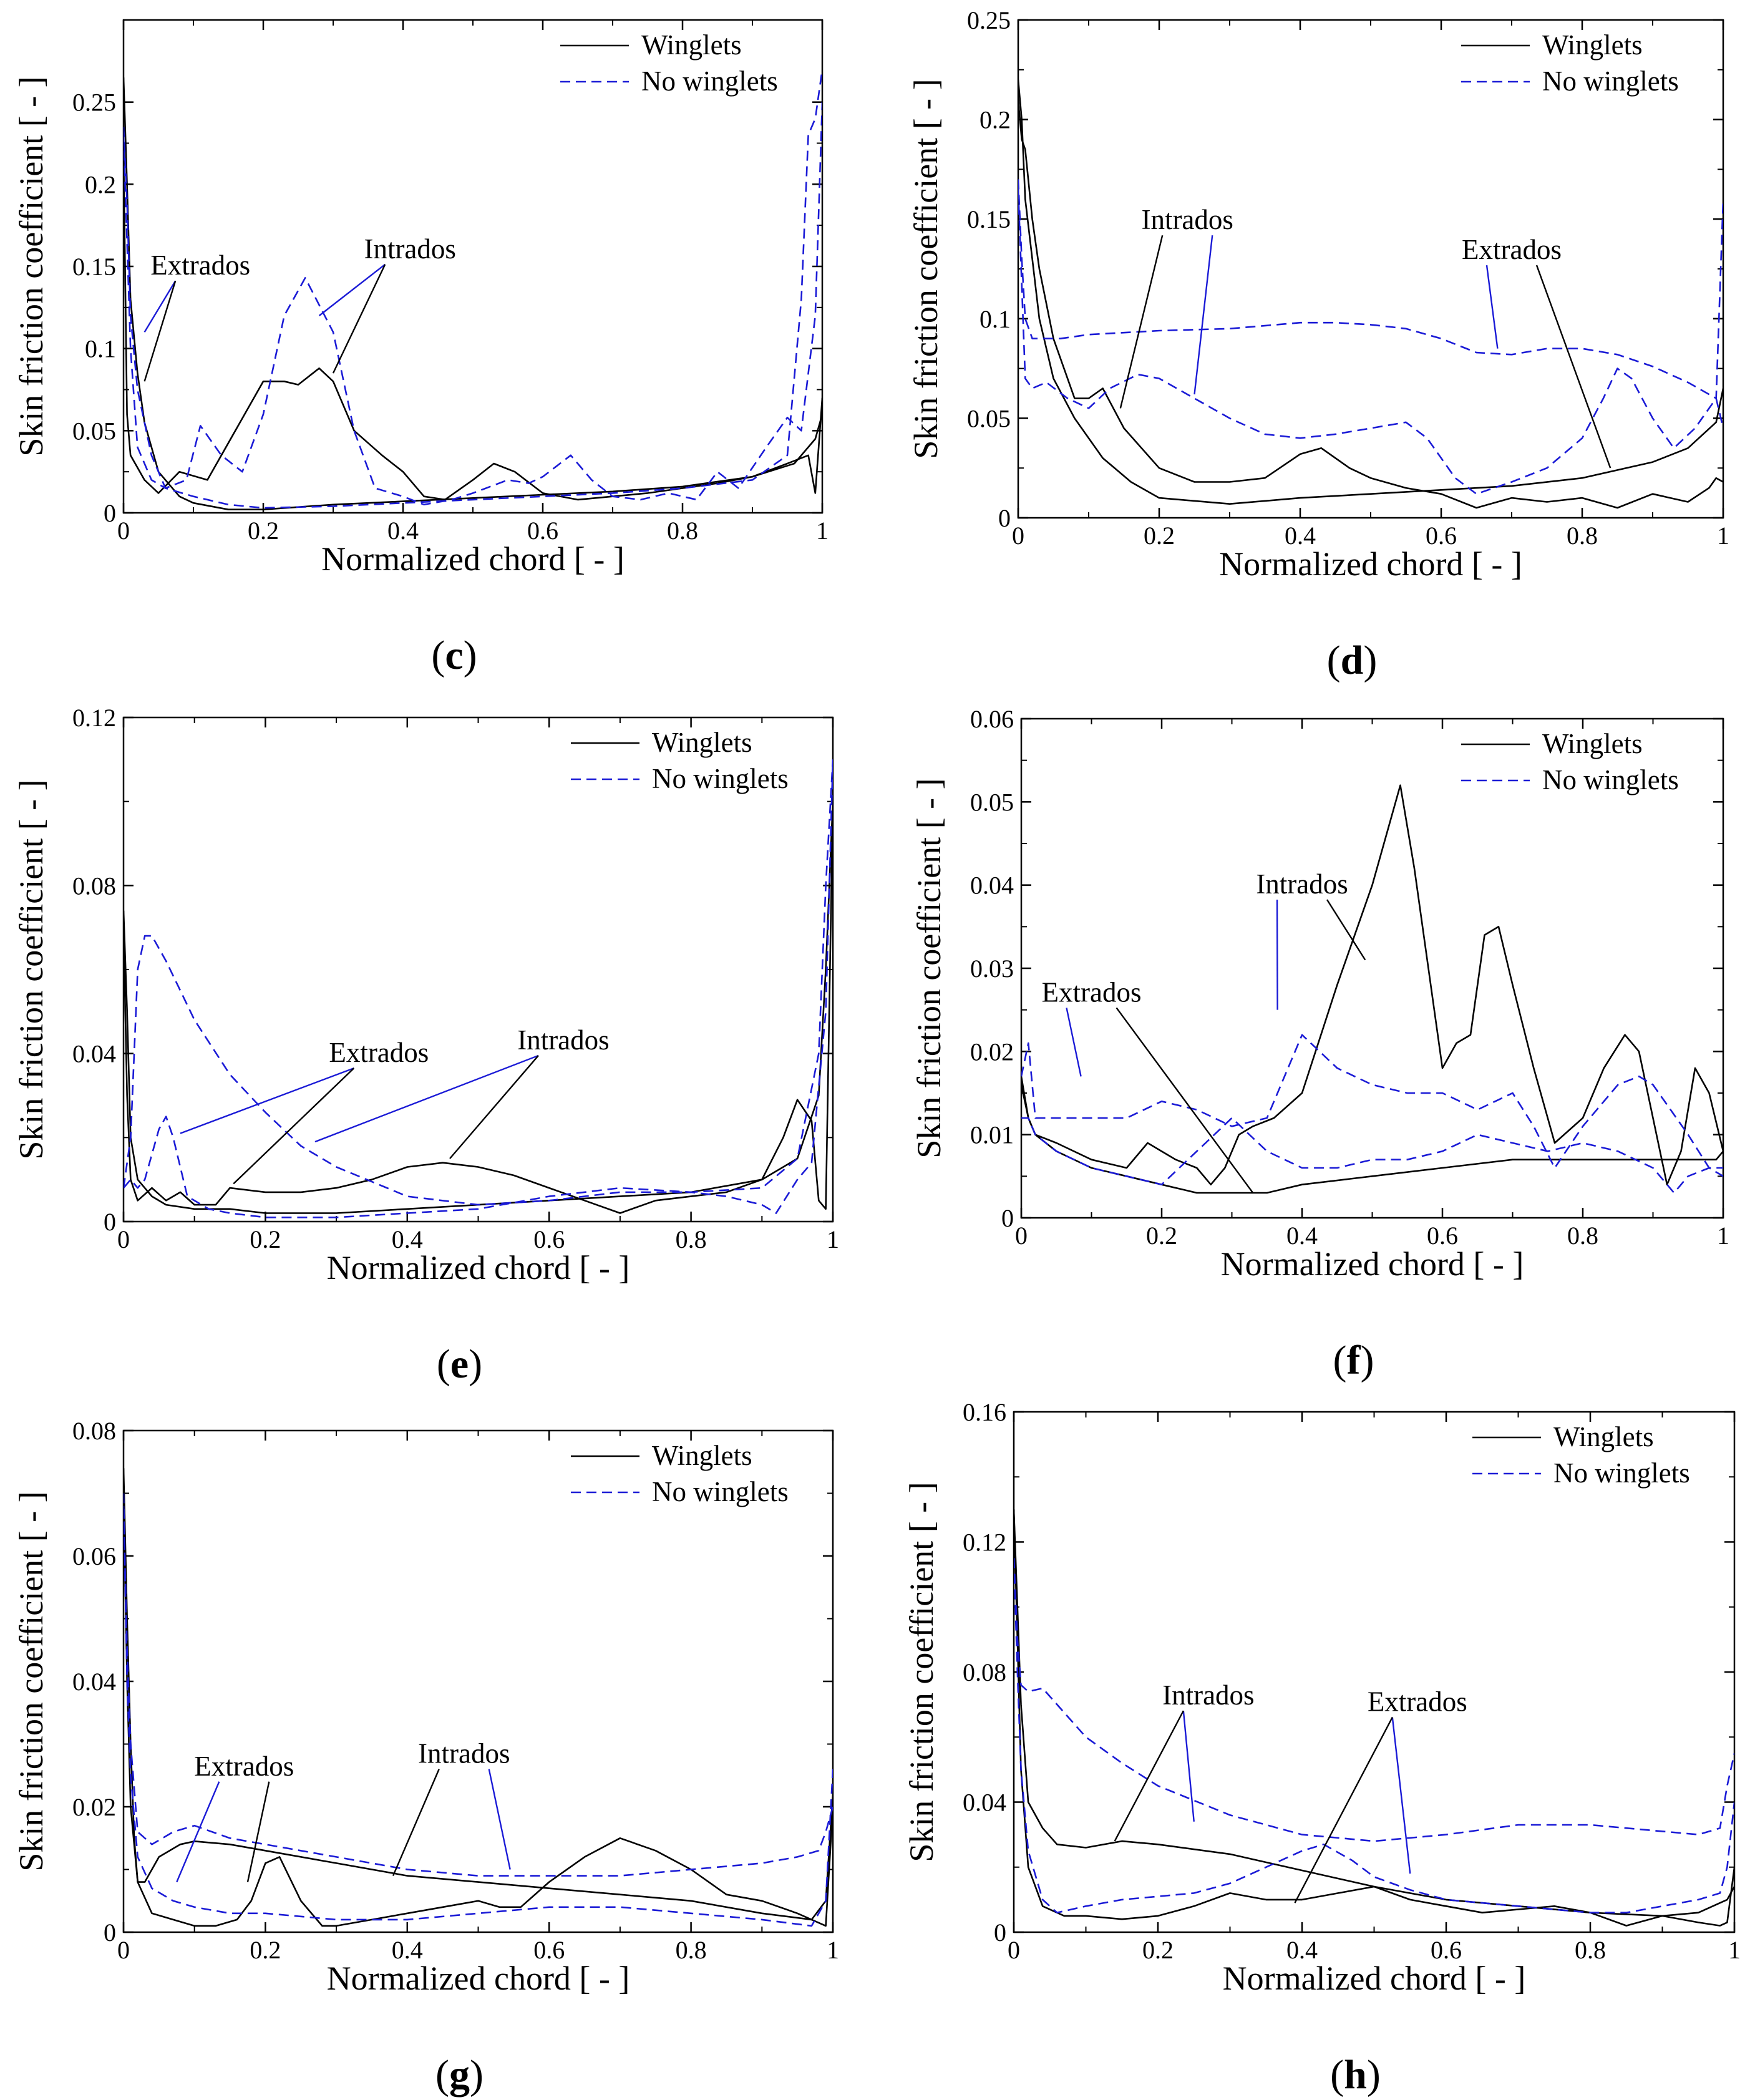  I want to click on y-tick-label: 0.06, so click(992, 719).